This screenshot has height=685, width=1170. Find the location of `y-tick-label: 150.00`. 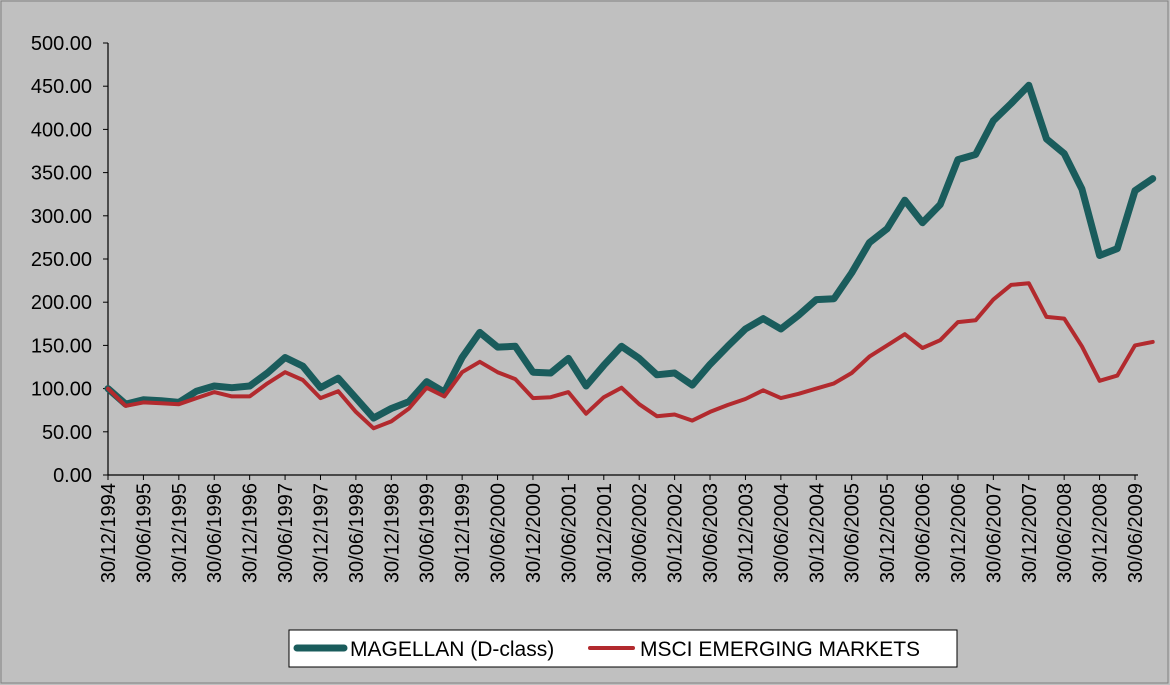

y-tick-label: 150.00 is located at coordinates (61, 346).